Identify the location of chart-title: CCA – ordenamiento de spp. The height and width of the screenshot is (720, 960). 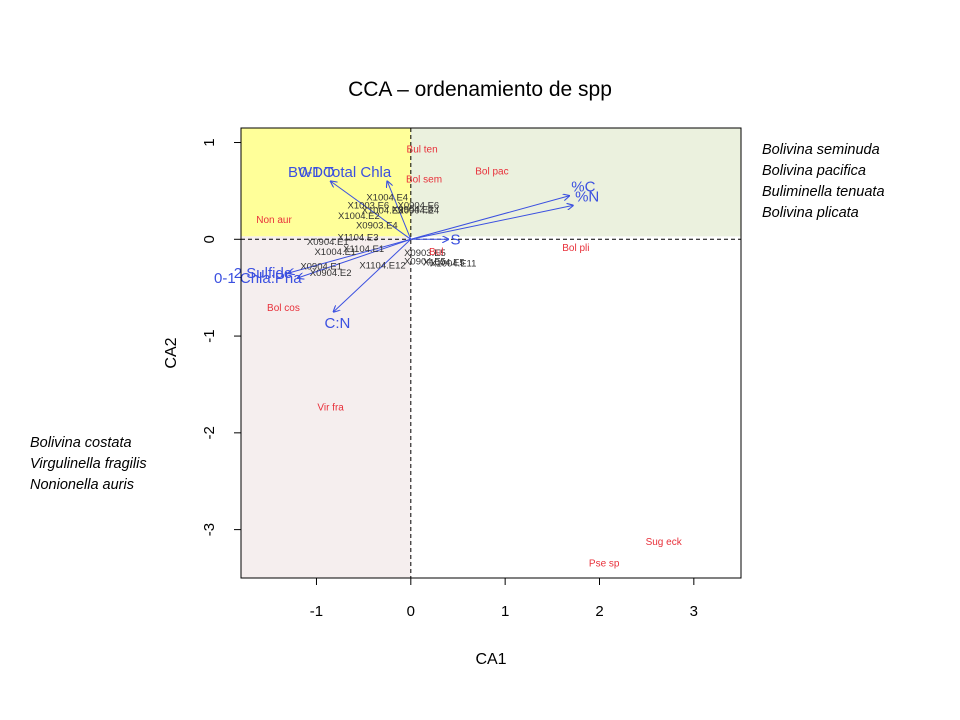
(480, 89).